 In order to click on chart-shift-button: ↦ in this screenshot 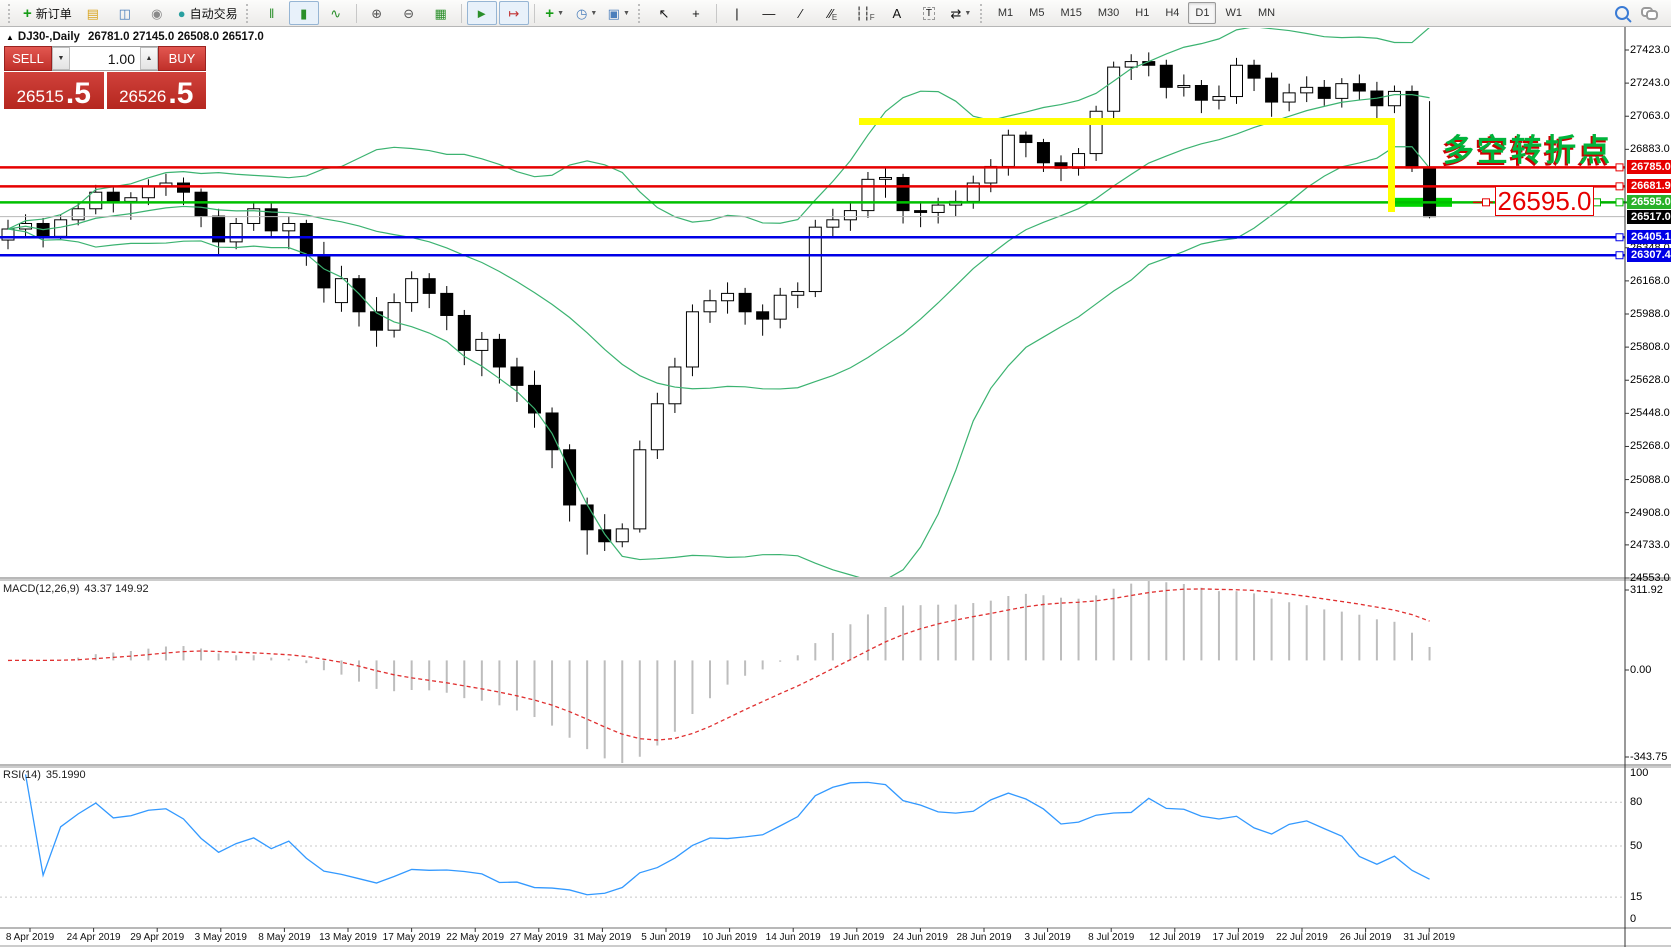, I will do `click(513, 13)`.